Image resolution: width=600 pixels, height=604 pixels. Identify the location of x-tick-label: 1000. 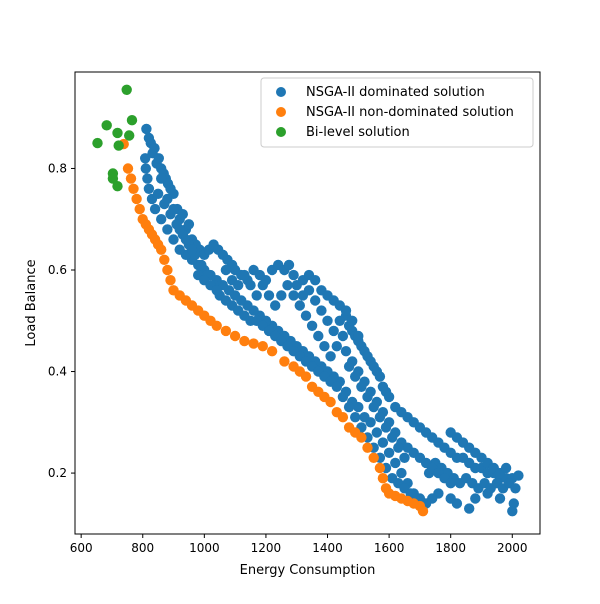
(204, 548).